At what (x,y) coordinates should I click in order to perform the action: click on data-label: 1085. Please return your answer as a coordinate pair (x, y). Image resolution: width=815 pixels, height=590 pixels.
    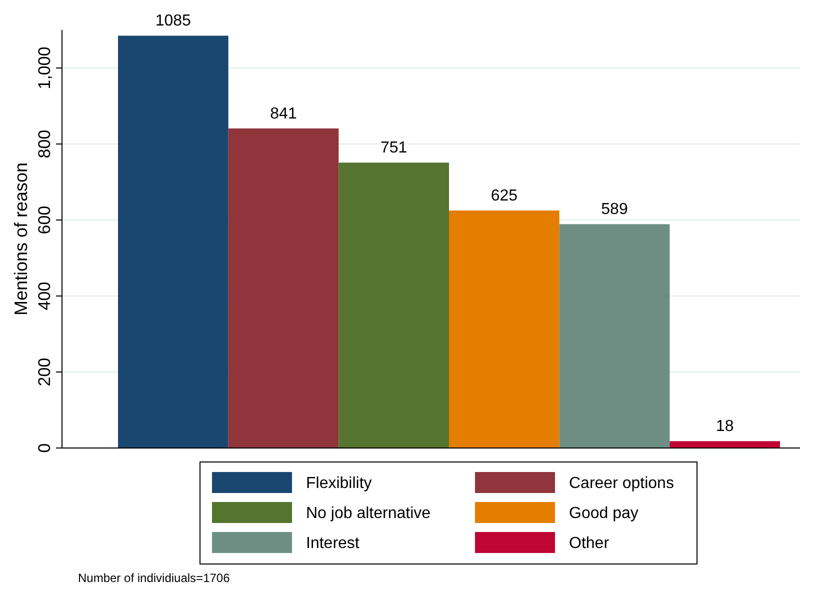
    Looking at the image, I should click on (173, 21).